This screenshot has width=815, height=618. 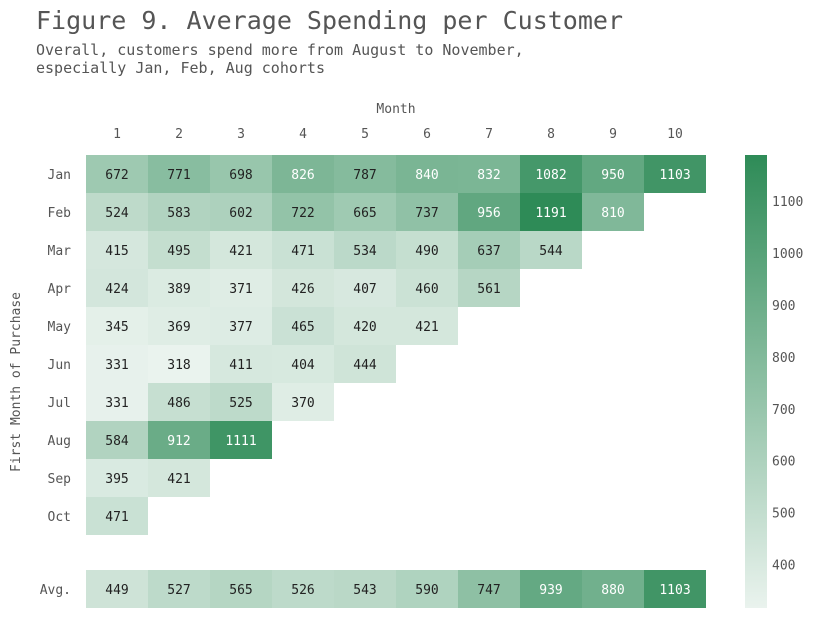 I want to click on cell-value-label: 471, so click(x=116, y=517).